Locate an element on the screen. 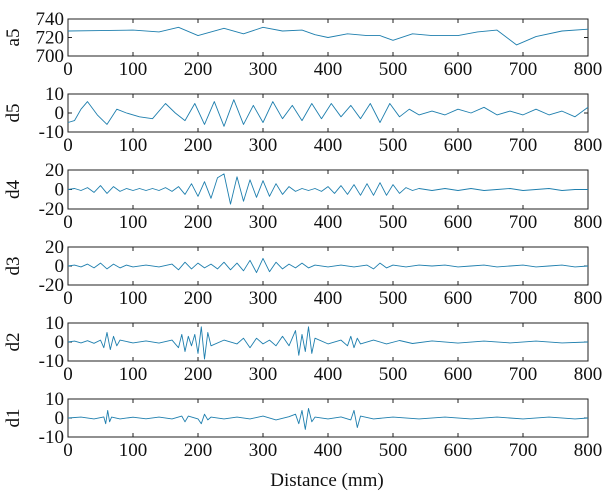 The height and width of the screenshot is (492, 605). series-line-d4 is located at coordinates (327, 189).